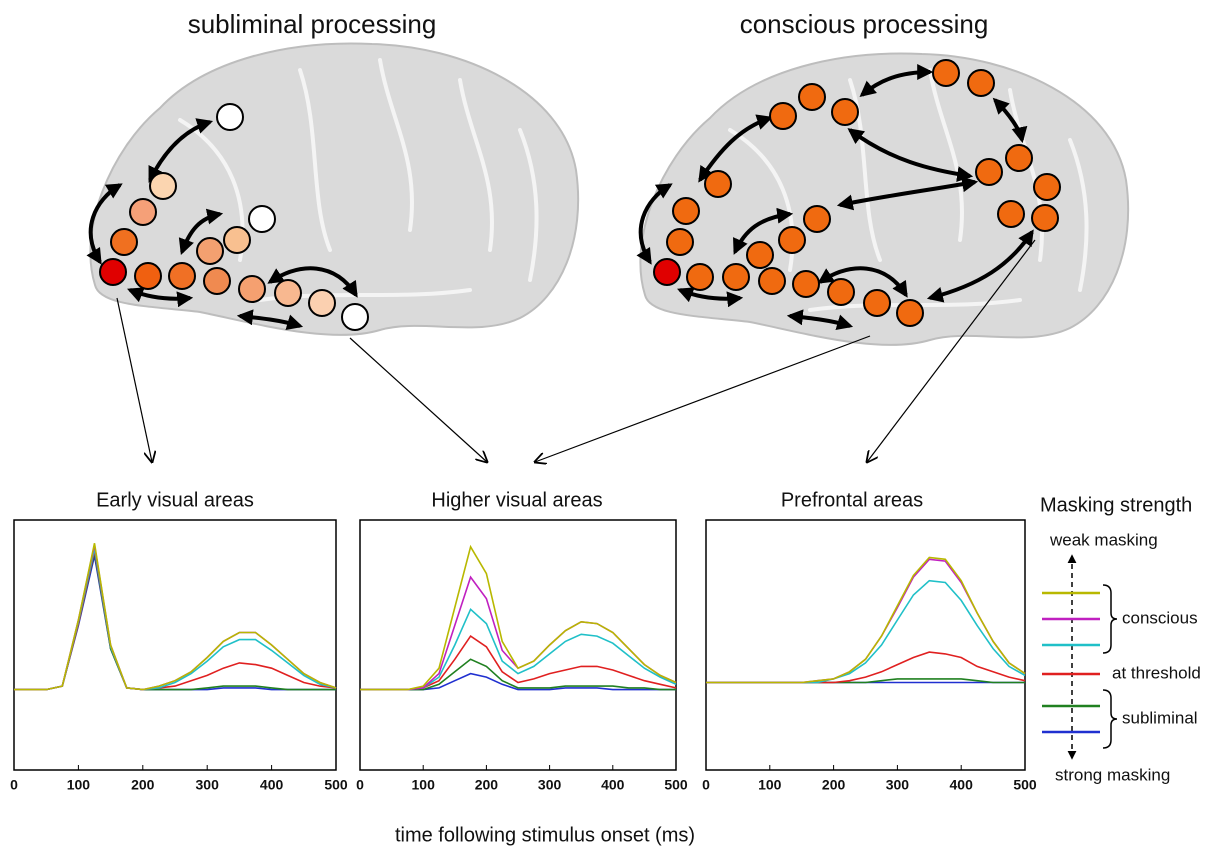 This screenshot has width=1232, height=854. What do you see at coordinates (1112, 774) in the screenshot?
I see `legend-bottom: strong masking` at bounding box center [1112, 774].